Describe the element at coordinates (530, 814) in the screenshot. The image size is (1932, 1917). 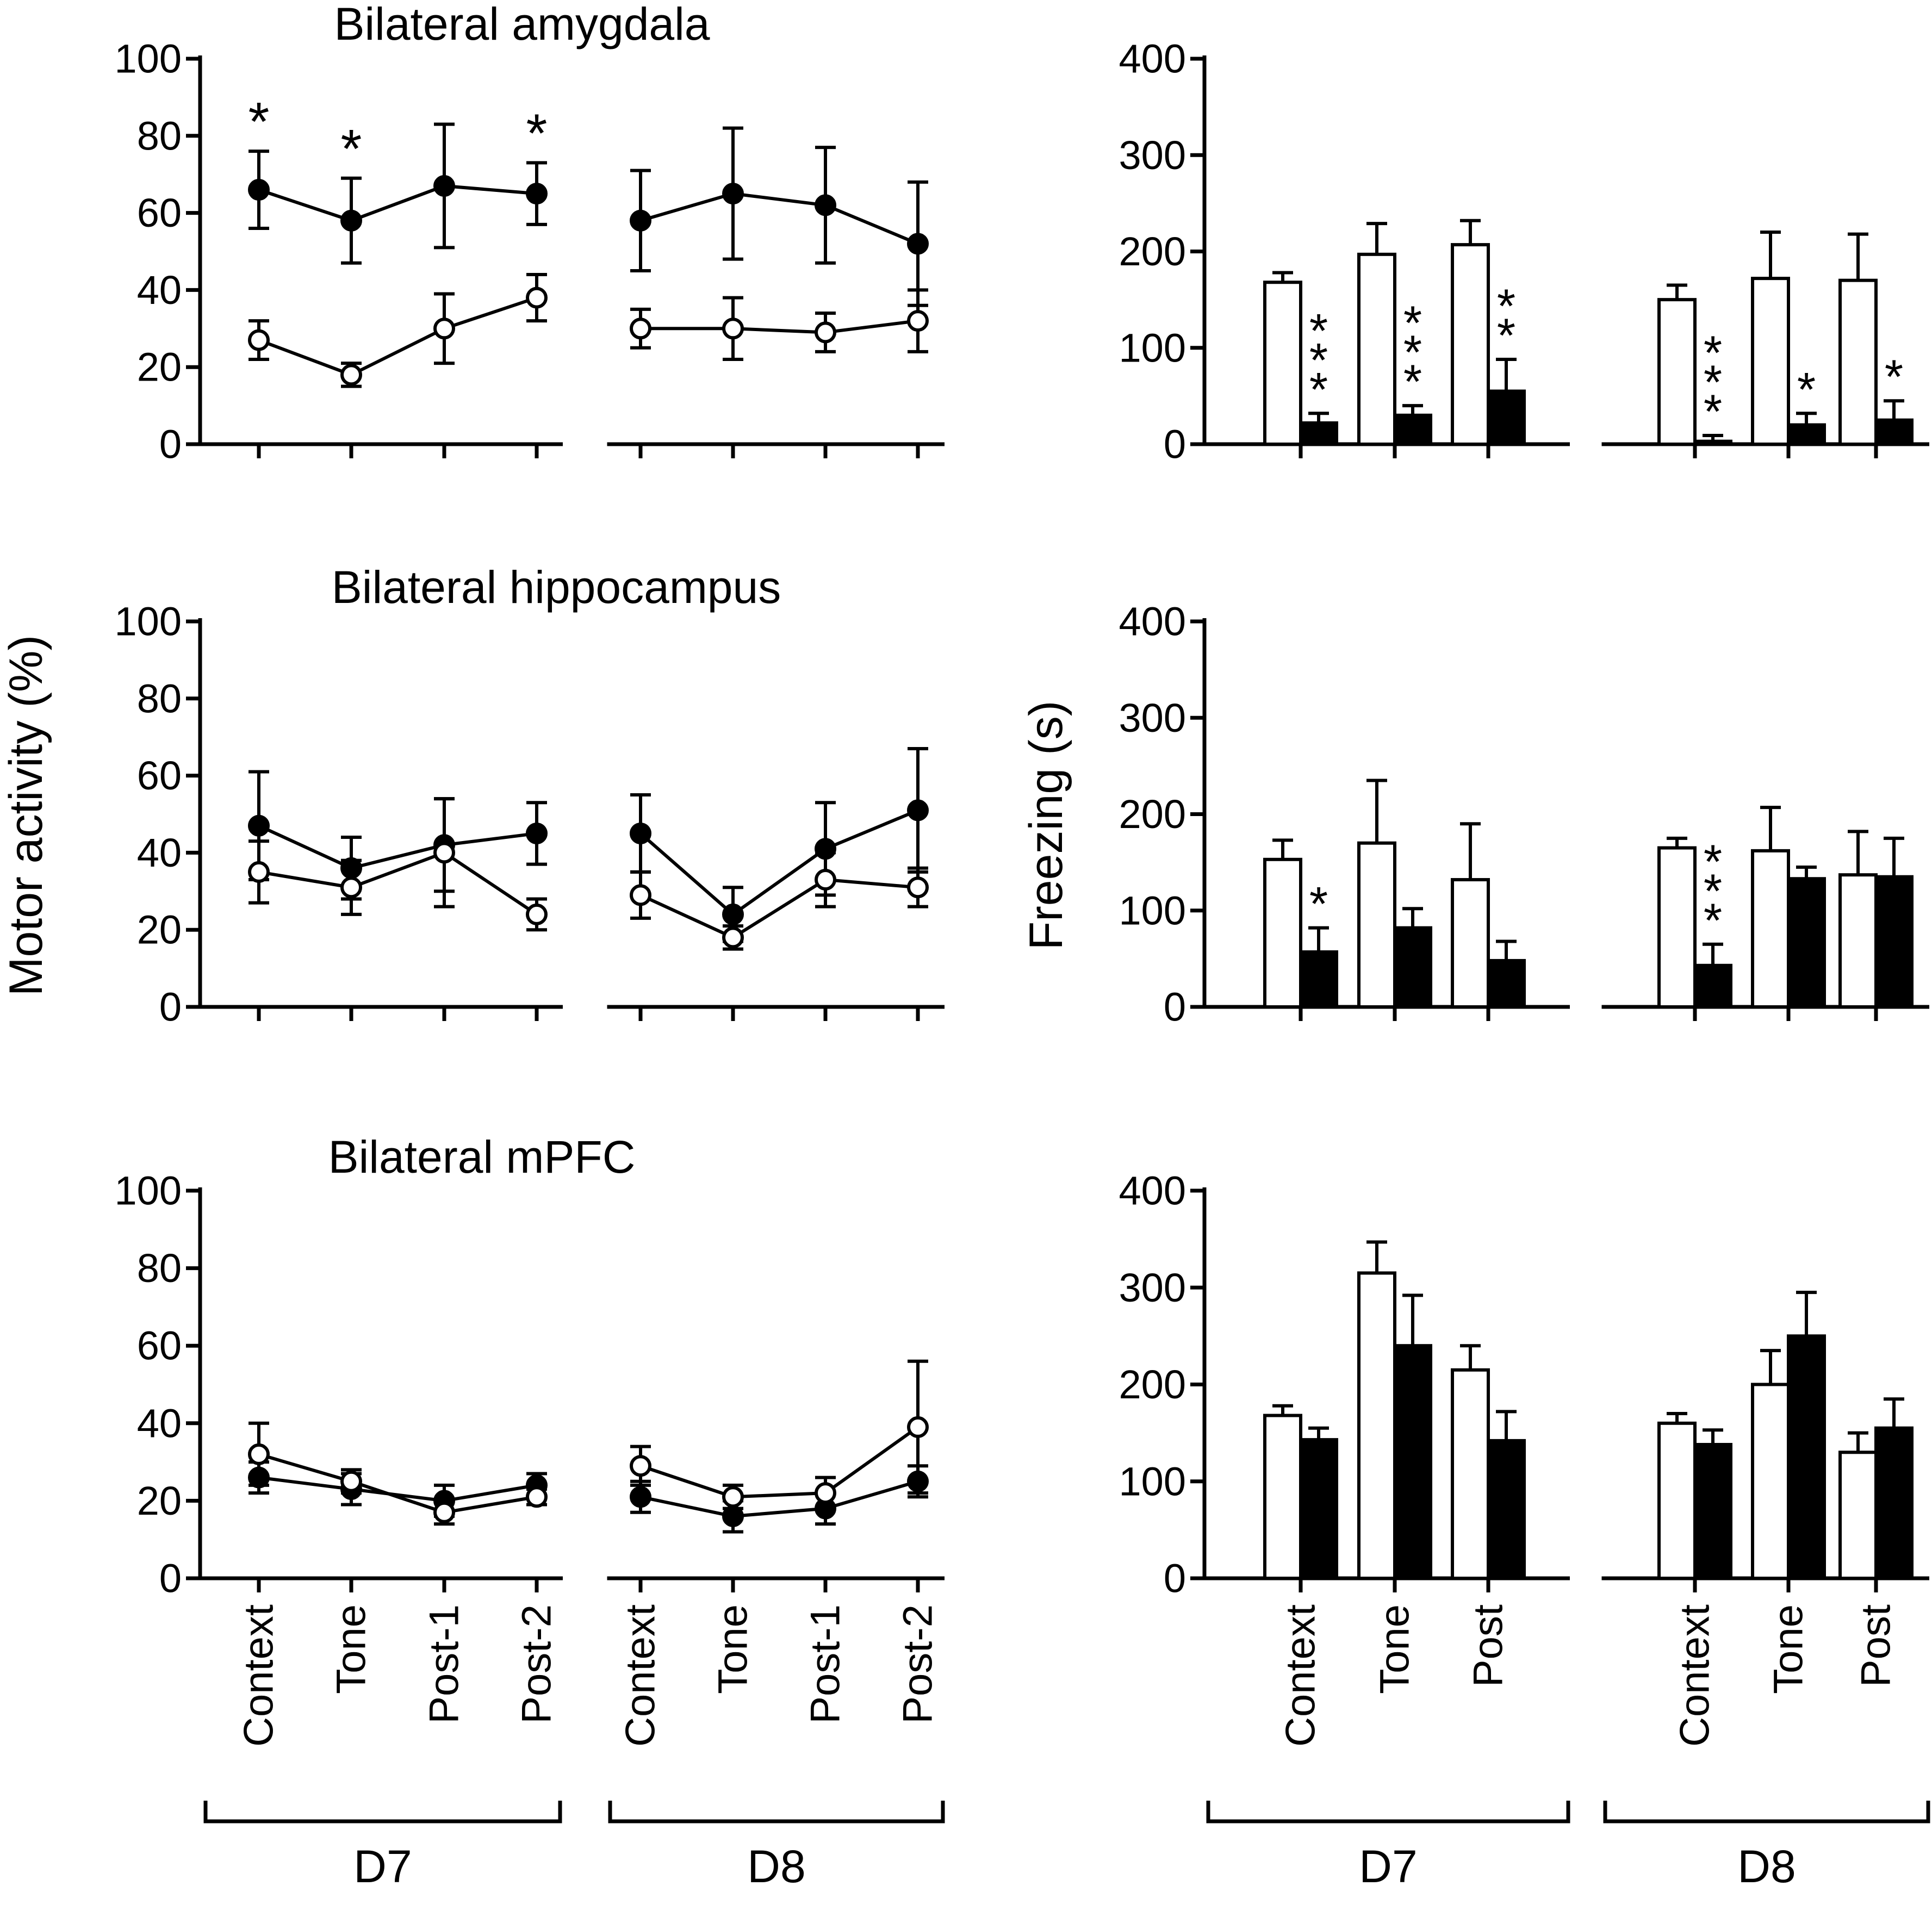
I see `panel-hippocampus-motor: 0 20 40 60 80 100` at that location.